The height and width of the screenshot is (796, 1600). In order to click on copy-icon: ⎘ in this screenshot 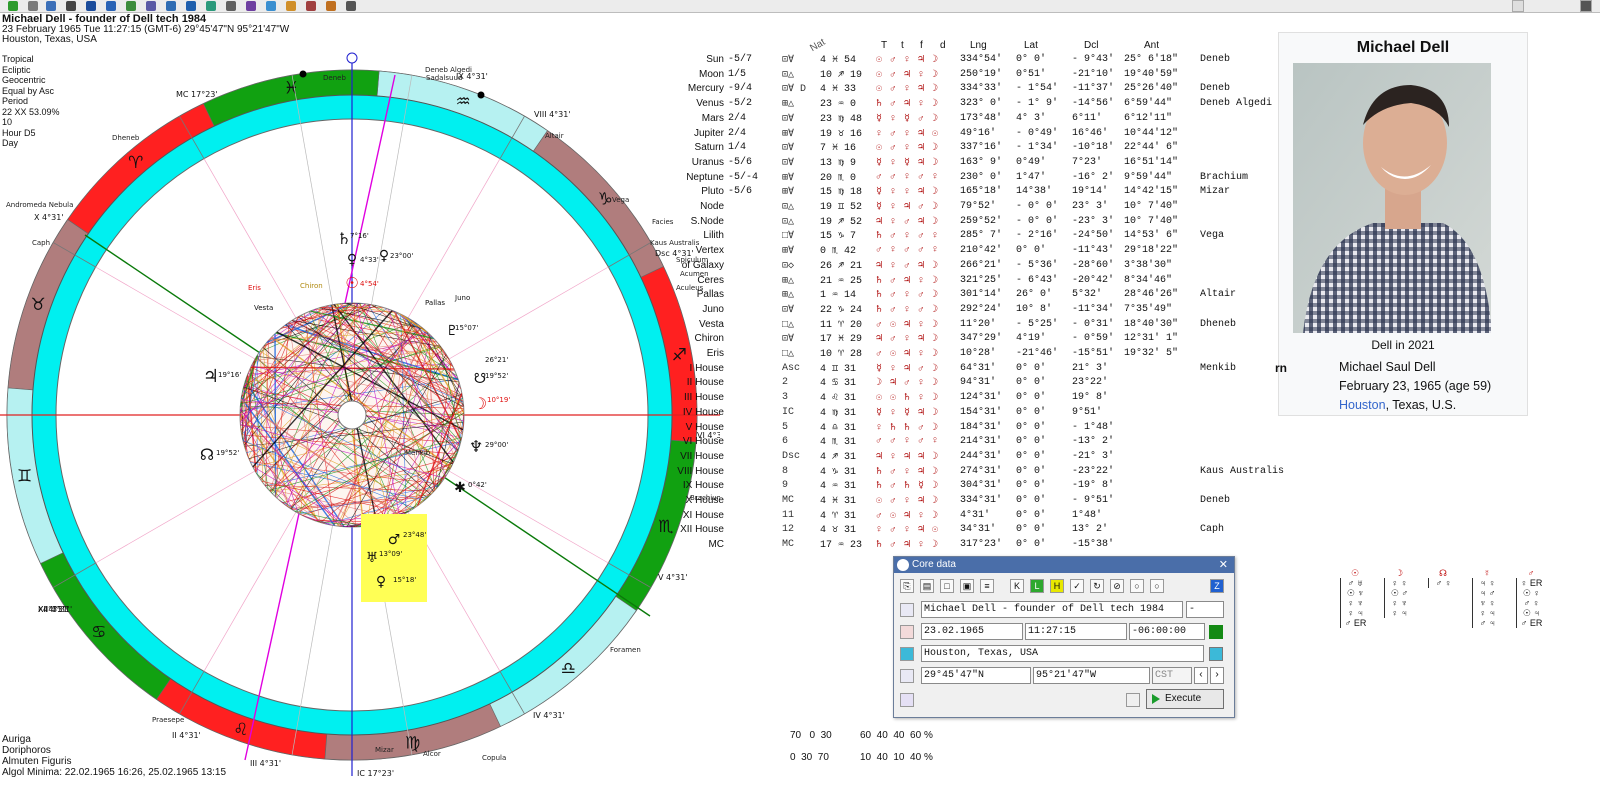, I will do `click(907, 586)`.